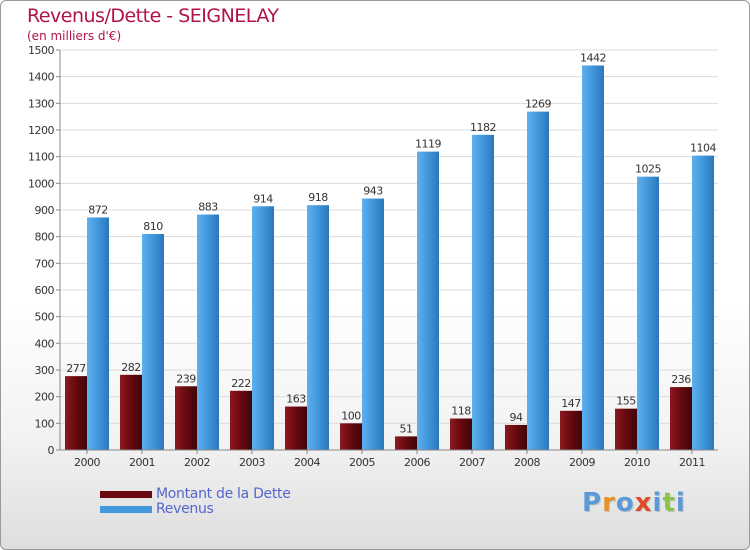 Image resolution: width=750 pixels, height=550 pixels. Describe the element at coordinates (241, 383) in the screenshot. I see `data-label-dette: 222` at that location.